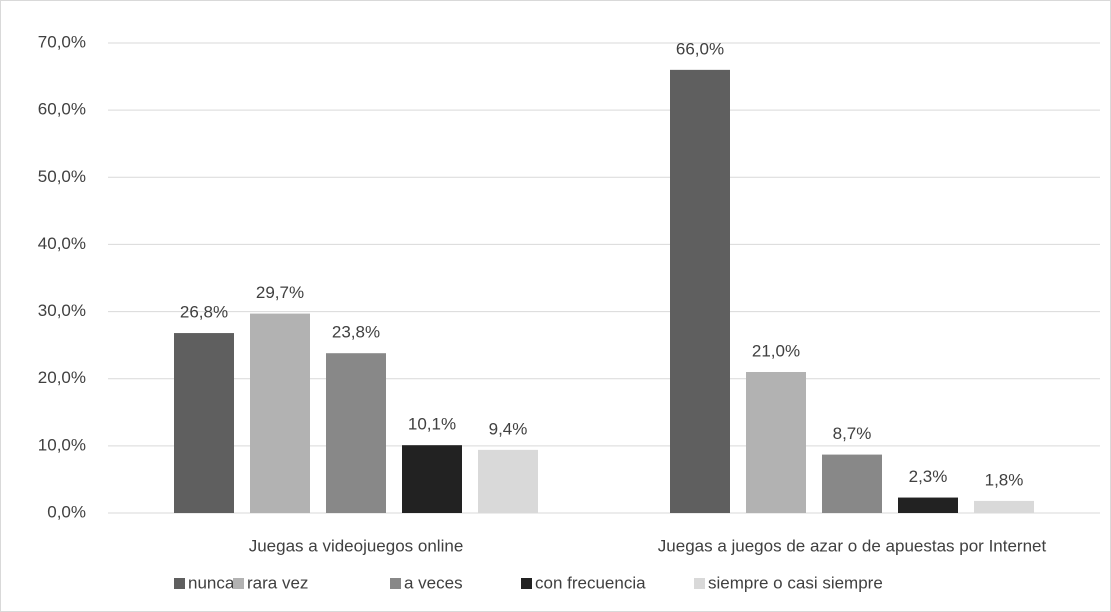 The width and height of the screenshot is (1111, 612). Describe the element at coordinates (211, 582) in the screenshot. I see `legend-label: nunca` at that location.